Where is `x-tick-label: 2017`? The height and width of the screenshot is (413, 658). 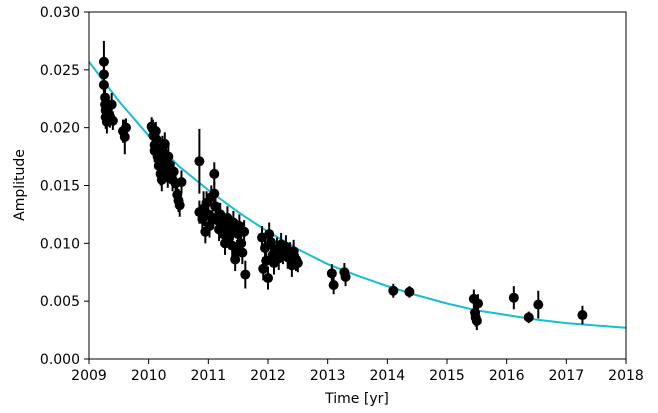
x-tick-label: 2017 is located at coordinates (567, 376).